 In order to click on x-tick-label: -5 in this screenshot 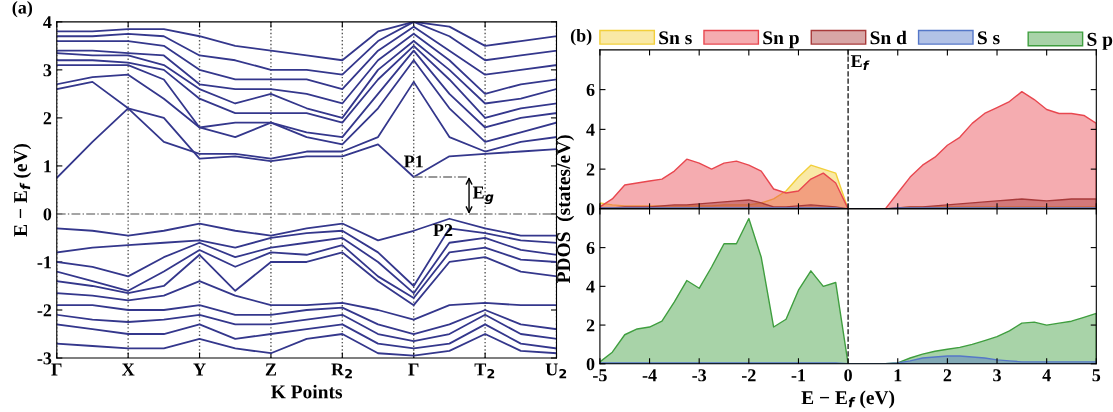, I will do `click(600, 375)`.